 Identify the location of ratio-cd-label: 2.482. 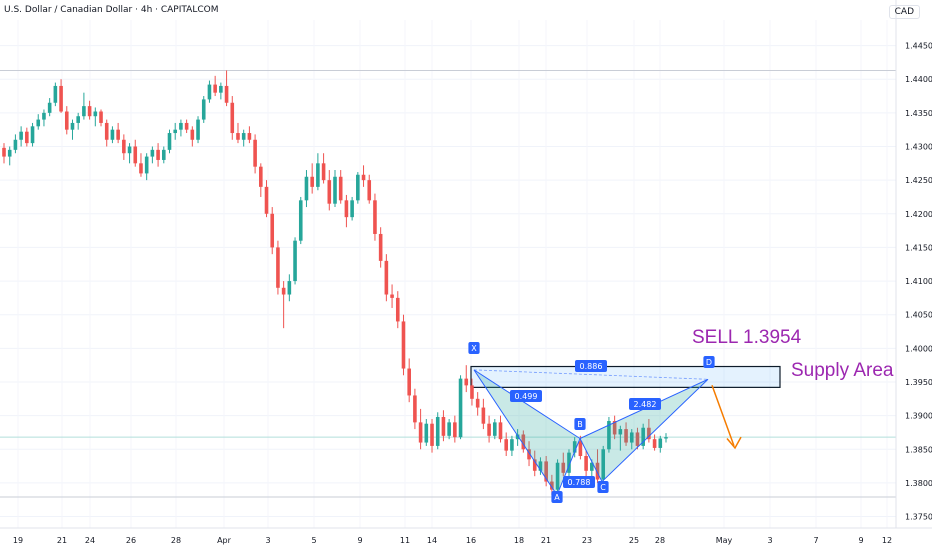
(645, 404).